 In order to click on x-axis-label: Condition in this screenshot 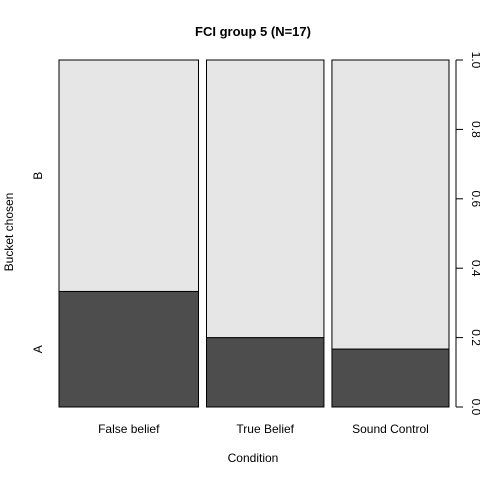, I will do `click(253, 458)`.